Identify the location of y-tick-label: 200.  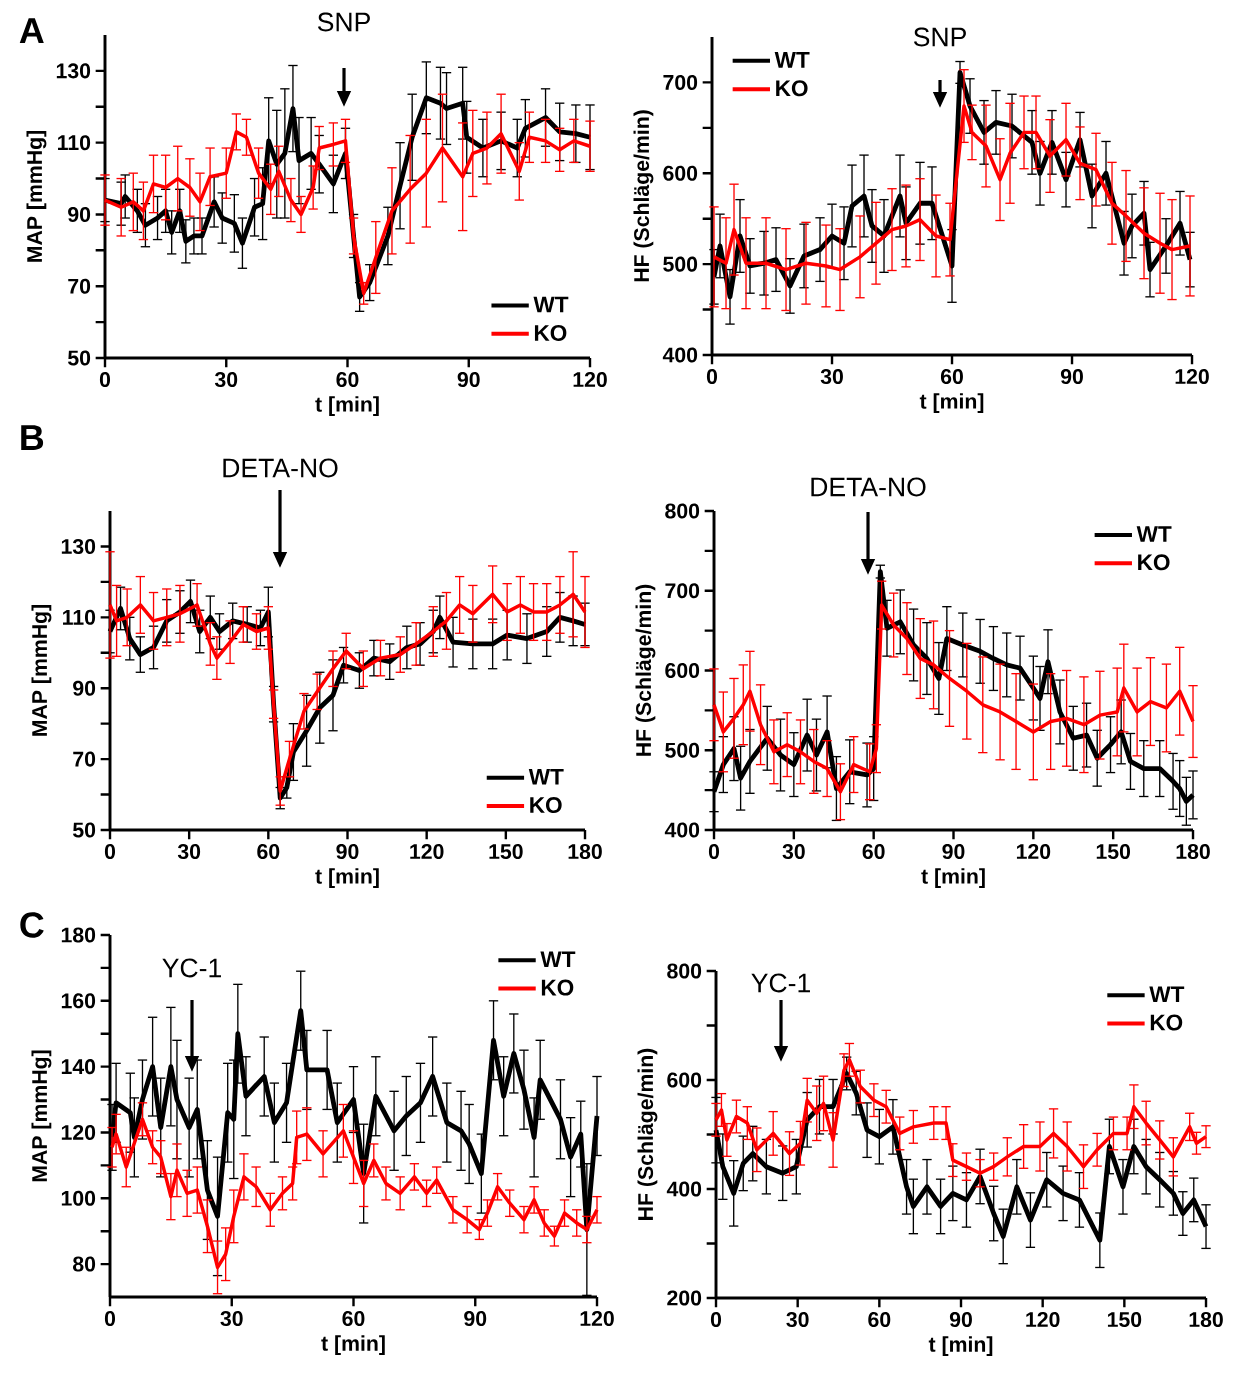
(684, 1298).